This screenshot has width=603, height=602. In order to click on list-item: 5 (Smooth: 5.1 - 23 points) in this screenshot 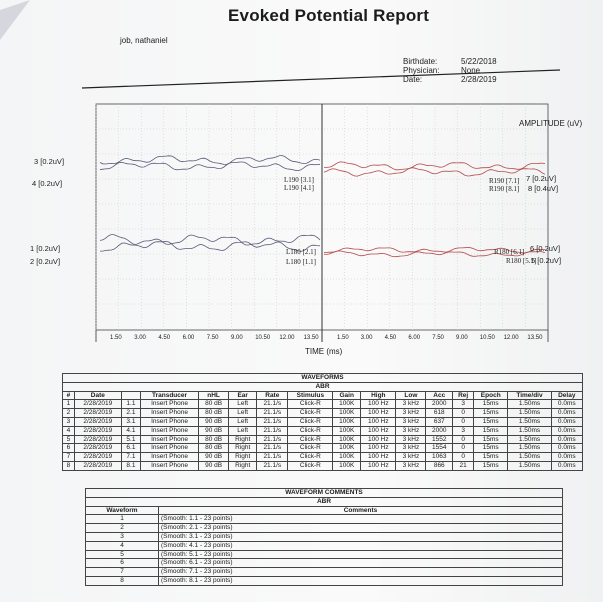, I will do `click(324, 554)`.